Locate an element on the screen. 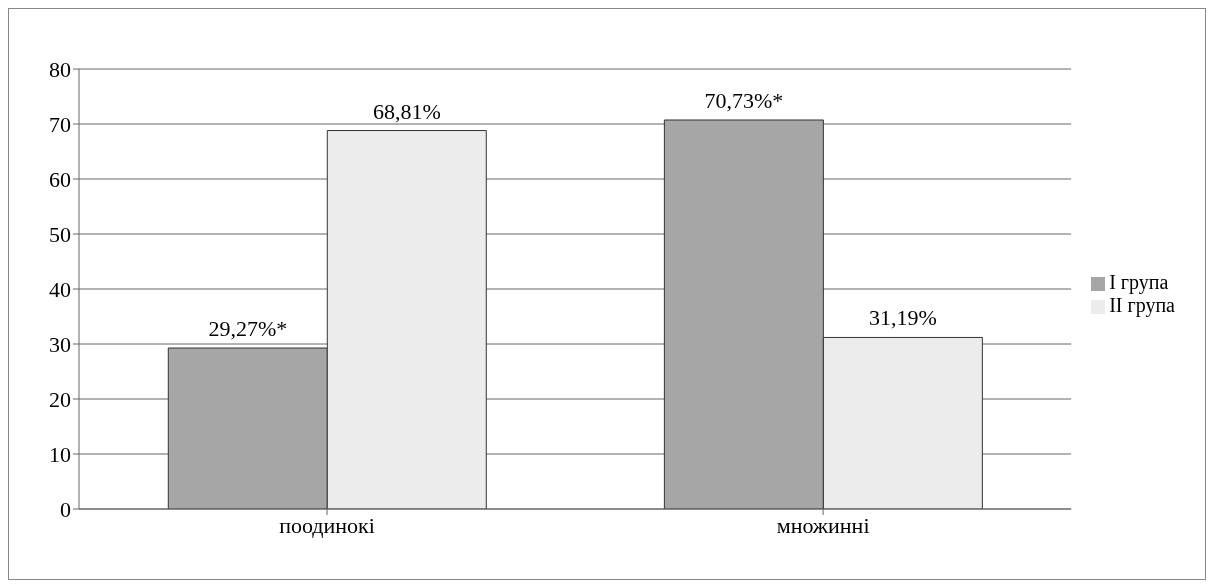  data-label: 70,73%* is located at coordinates (744, 100).